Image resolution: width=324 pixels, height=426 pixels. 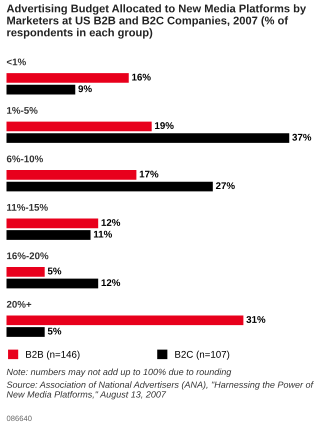 What do you see at coordinates (27, 256) in the screenshot?
I see `y-tick-label: 16%-20%` at bounding box center [27, 256].